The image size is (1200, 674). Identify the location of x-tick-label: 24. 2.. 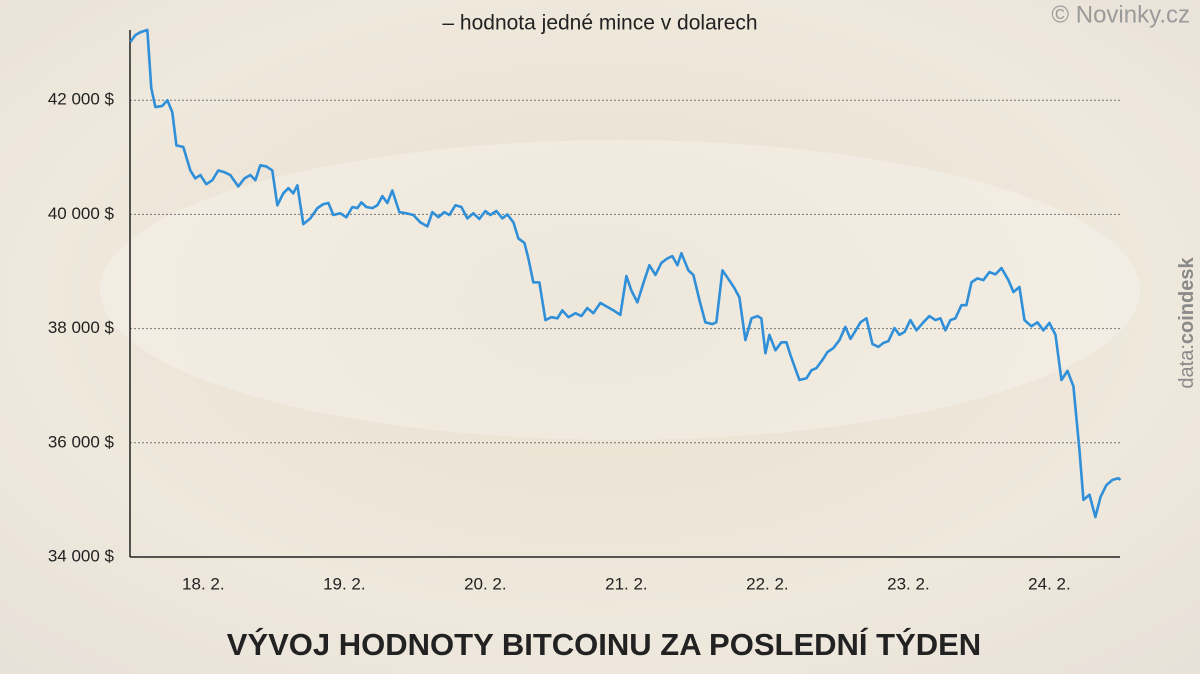
(1049, 583).